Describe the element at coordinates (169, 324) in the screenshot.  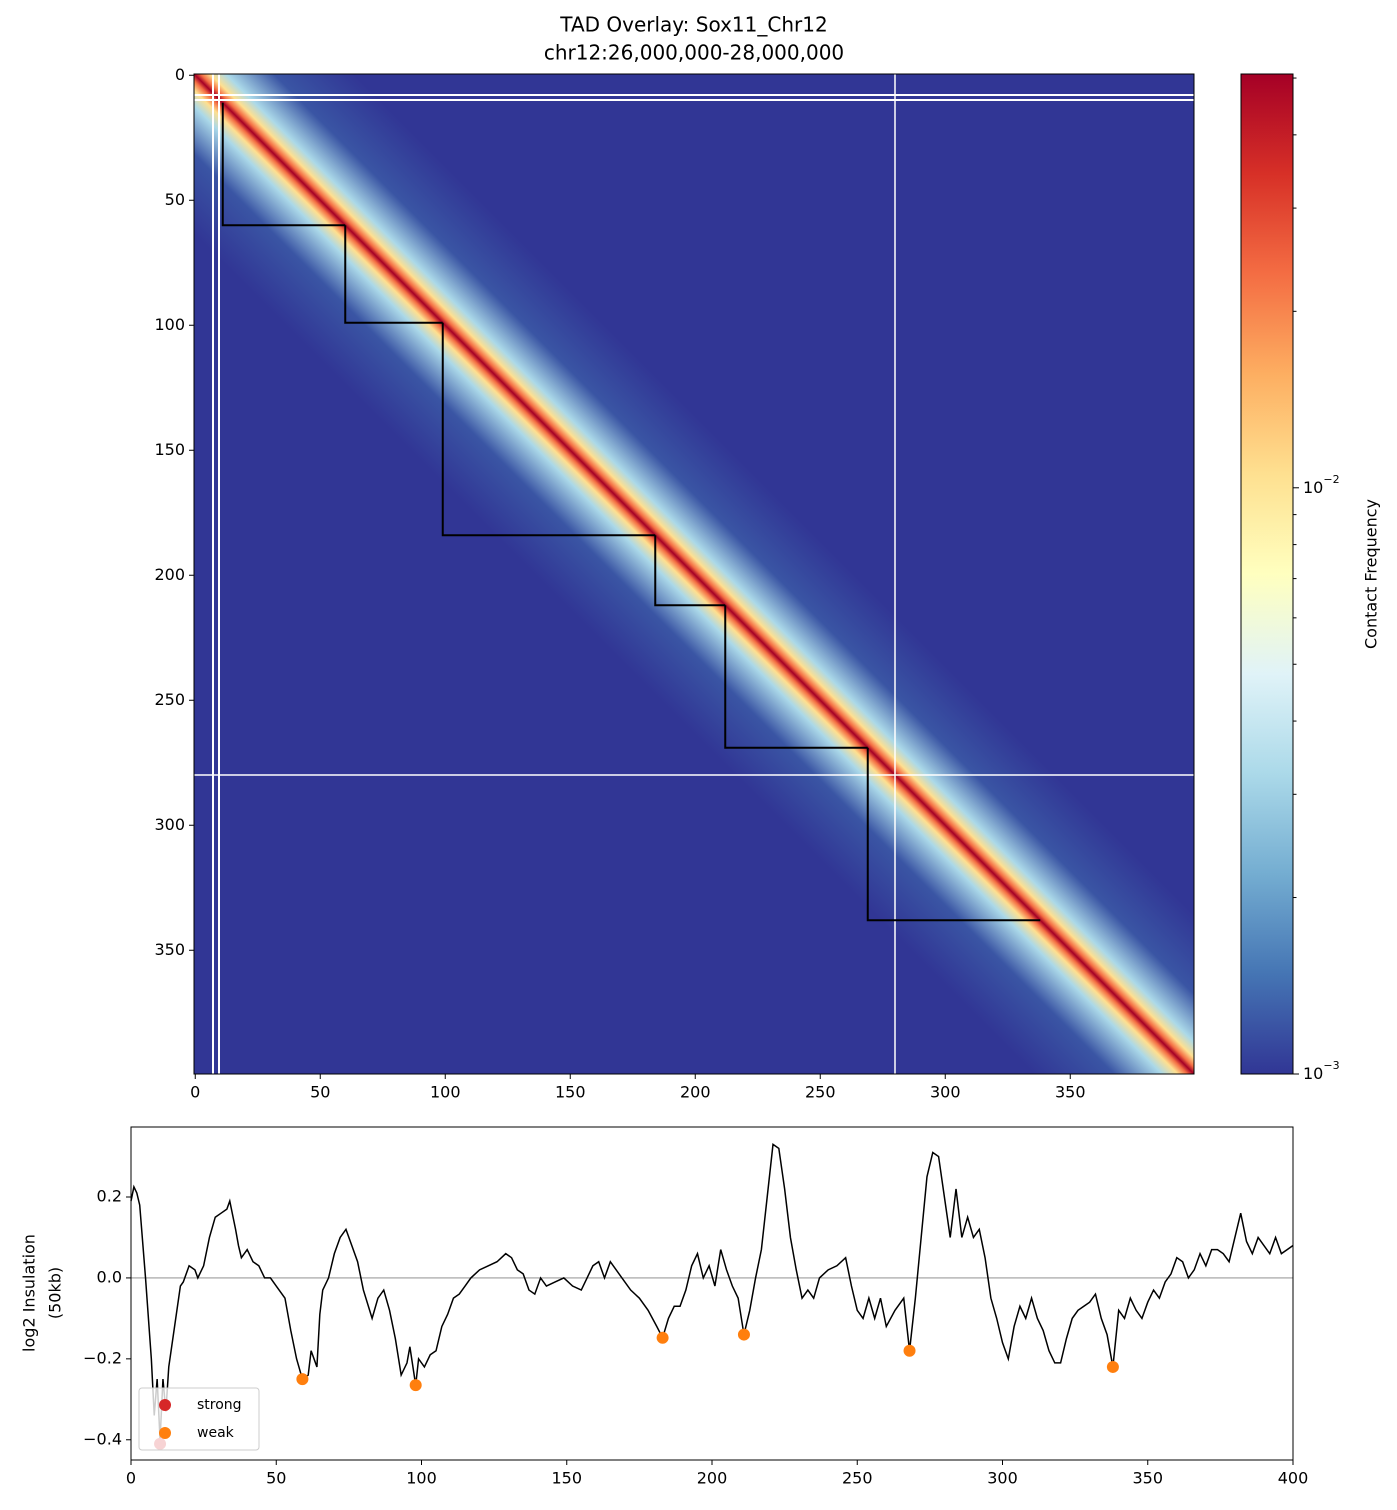
I see `y-tick-label: 100` at that location.